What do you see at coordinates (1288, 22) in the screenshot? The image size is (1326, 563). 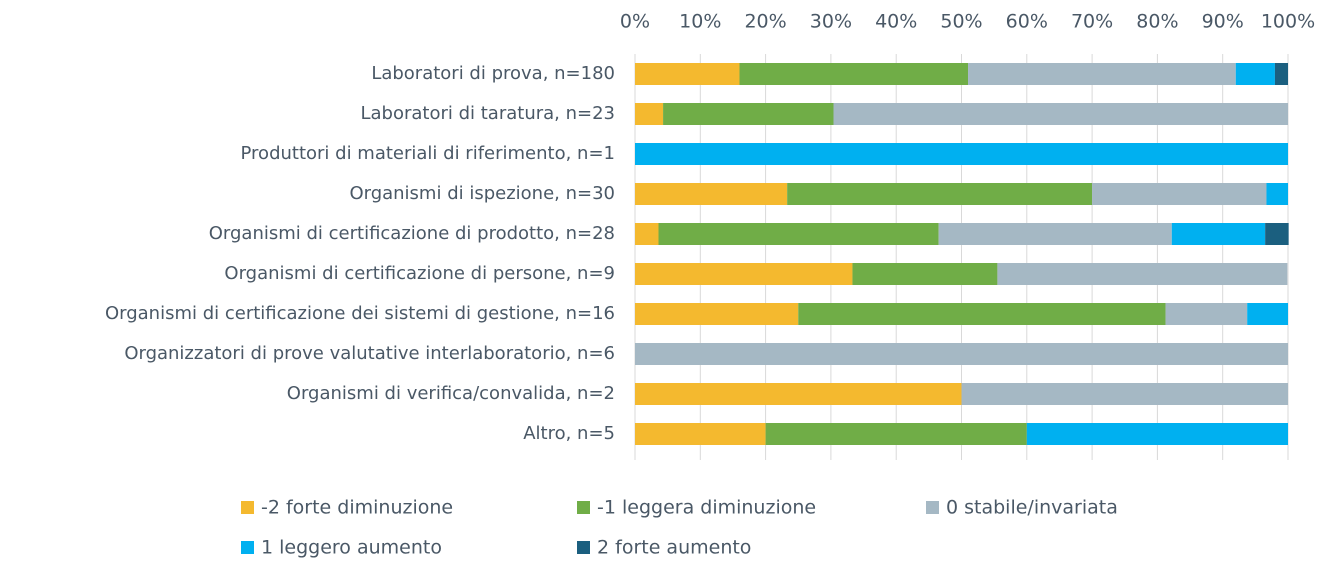 I see `x-tick-label: 100%` at bounding box center [1288, 22].